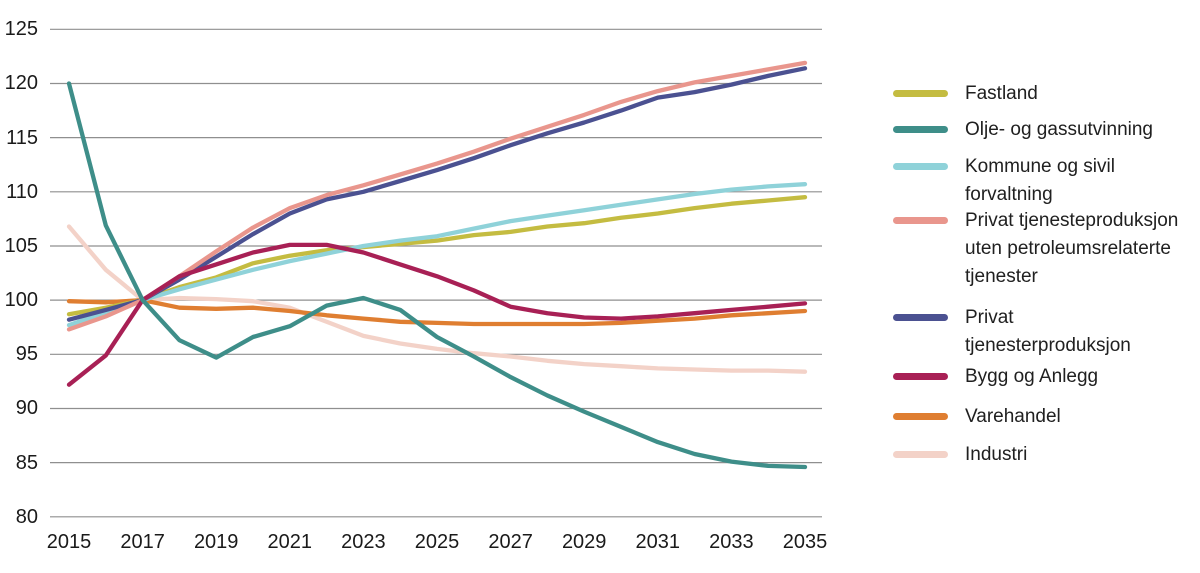 This screenshot has height=573, width=1200. What do you see at coordinates (584, 542) in the screenshot?
I see `x-tick-label: 2029` at bounding box center [584, 542].